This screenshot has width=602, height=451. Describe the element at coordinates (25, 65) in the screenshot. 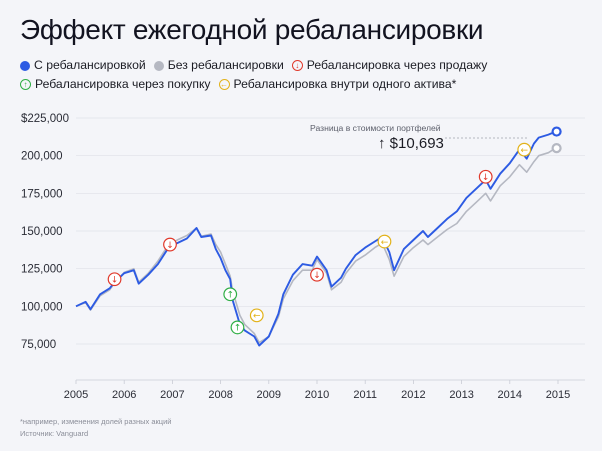

I see `blue-dot-icon` at that location.